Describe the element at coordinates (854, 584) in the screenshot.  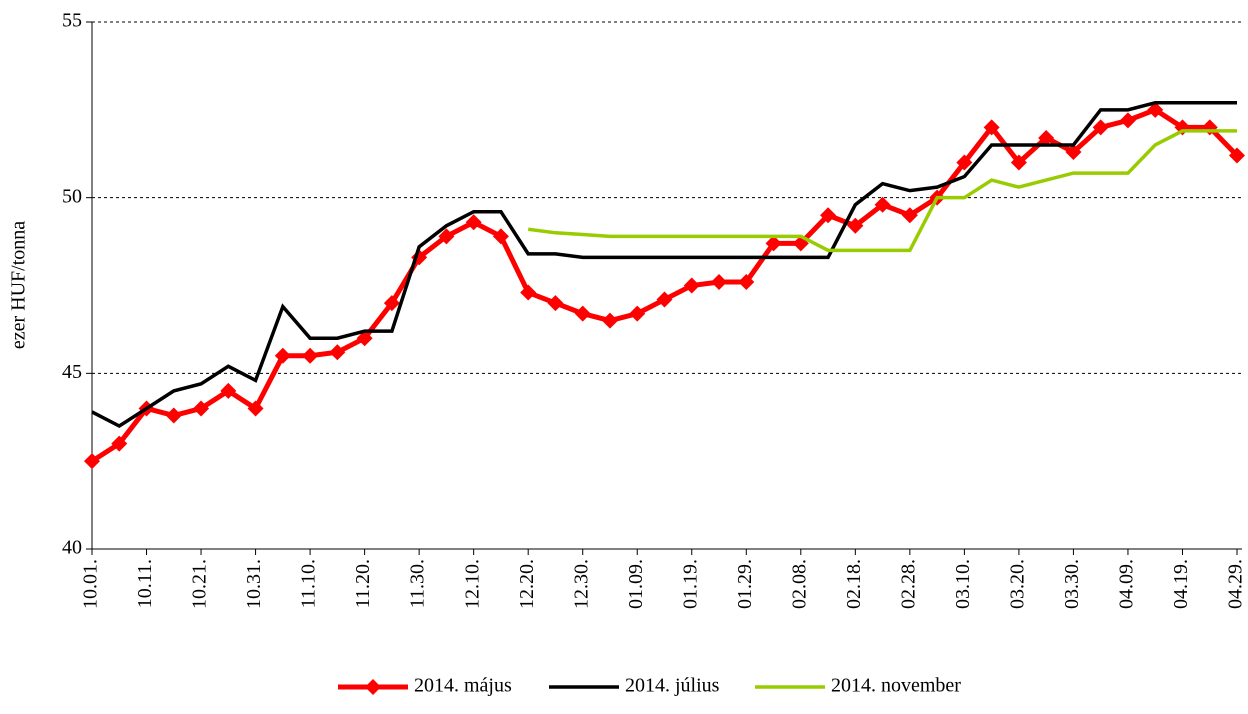
I see `x-tick-label: 02.18.` at that location.